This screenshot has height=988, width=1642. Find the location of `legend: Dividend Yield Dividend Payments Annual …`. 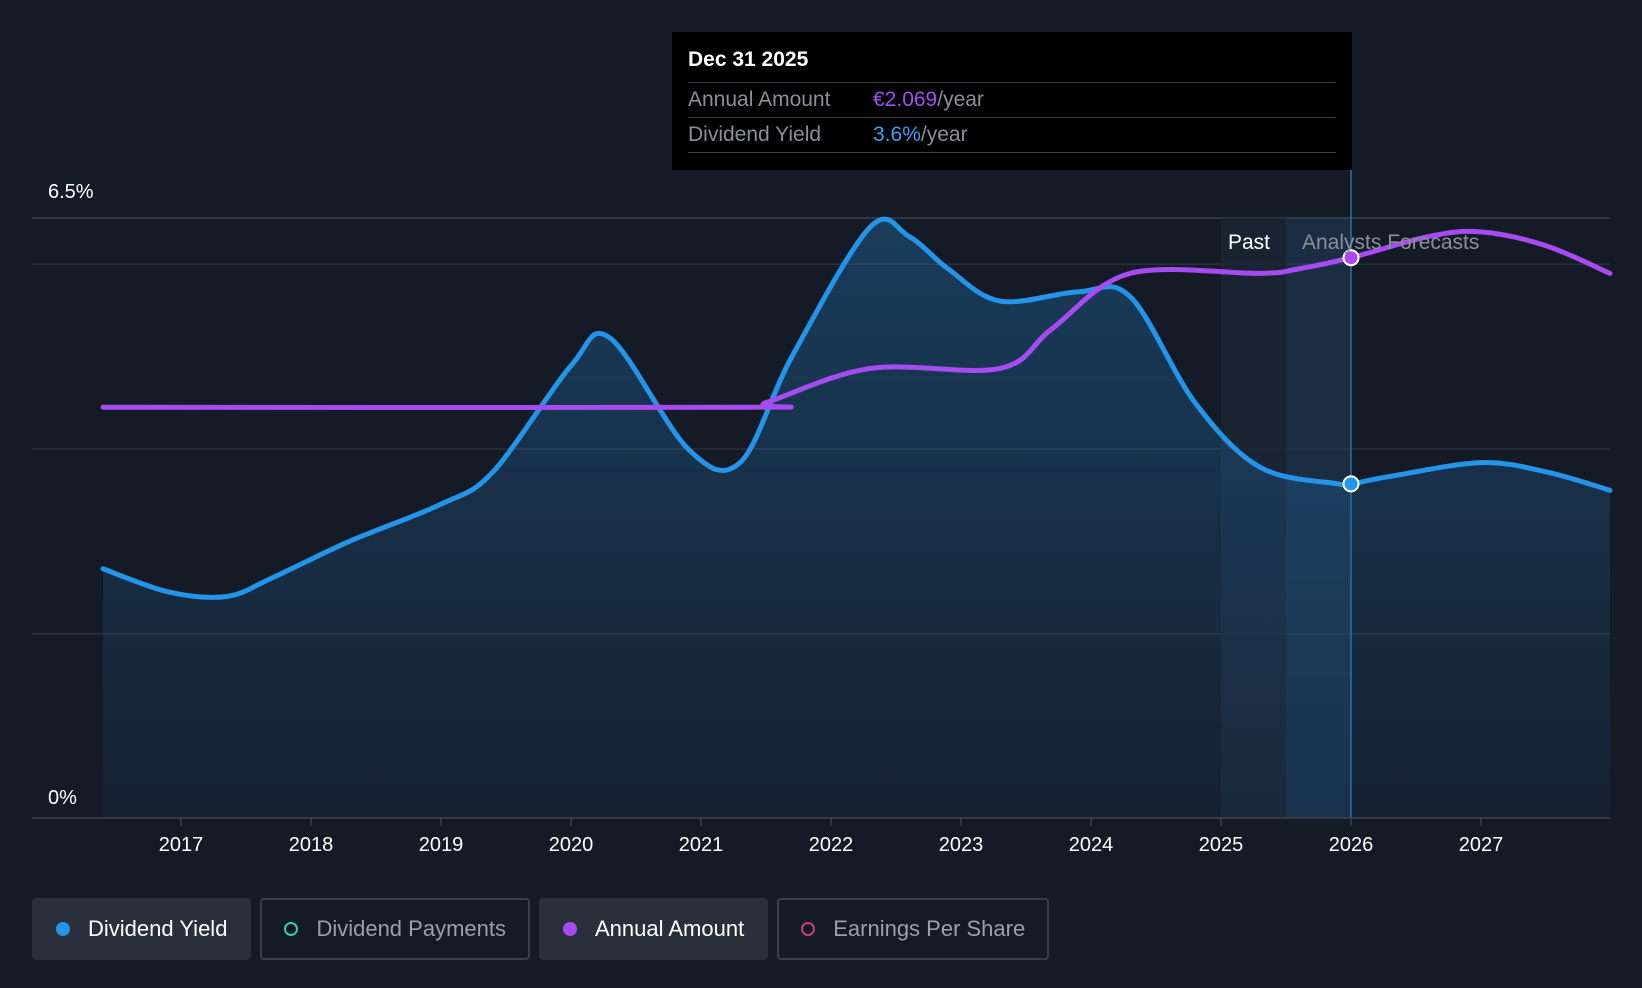

legend: Dividend Yield Dividend Payments Annual … is located at coordinates (541, 929).